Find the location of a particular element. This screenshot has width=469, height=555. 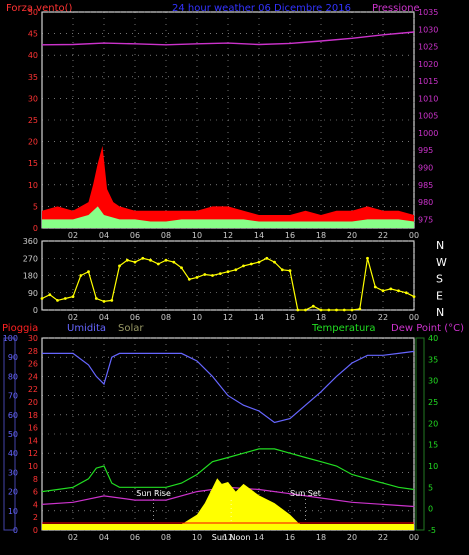

rain-baseline is located at coordinates (228, 527).